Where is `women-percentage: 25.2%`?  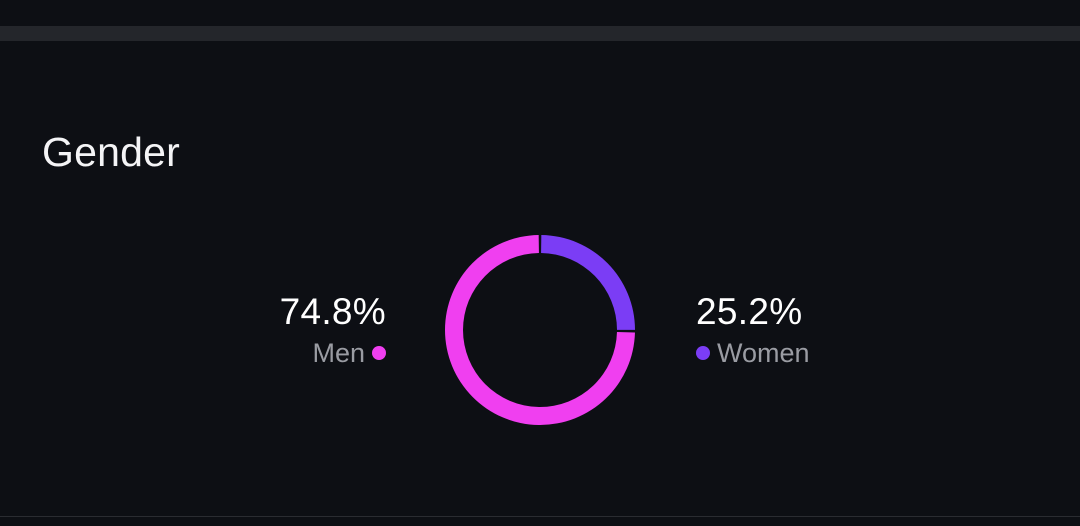
women-percentage: 25.2% is located at coordinates (749, 311).